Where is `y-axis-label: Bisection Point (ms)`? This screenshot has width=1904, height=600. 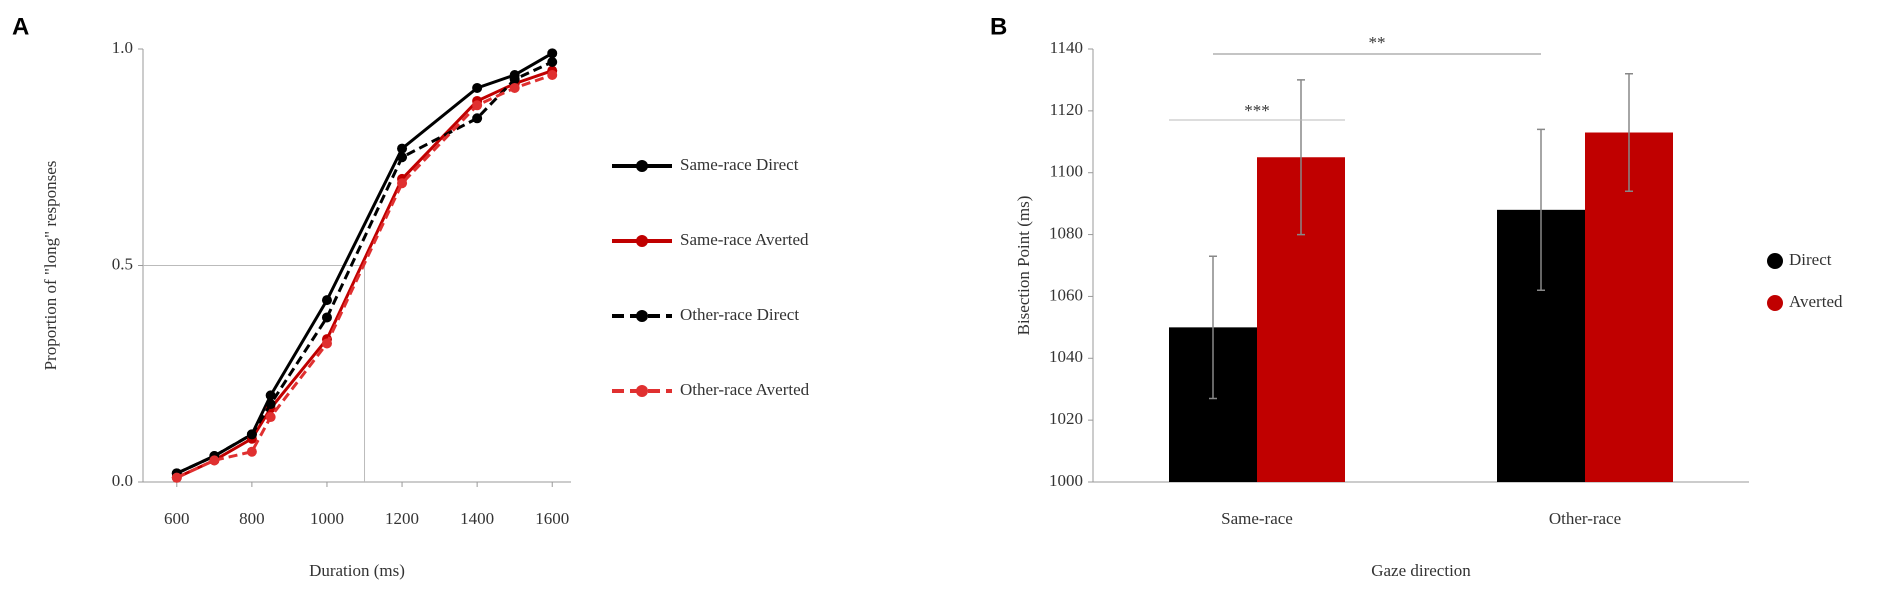 y-axis-label: Bisection Point (ms) is located at coordinates (1023, 266).